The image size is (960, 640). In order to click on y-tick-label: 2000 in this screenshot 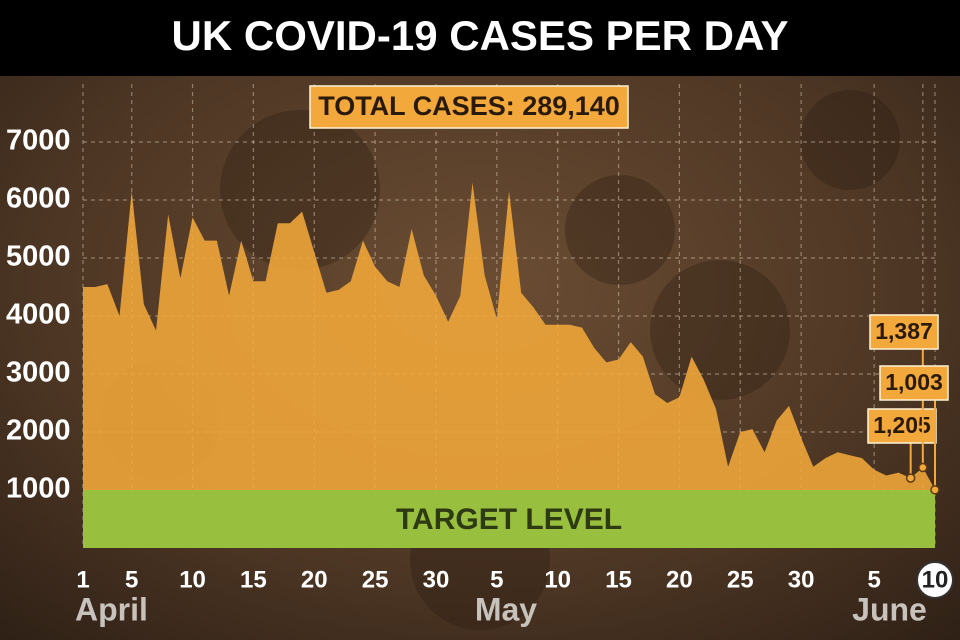, I will do `click(38, 431)`.